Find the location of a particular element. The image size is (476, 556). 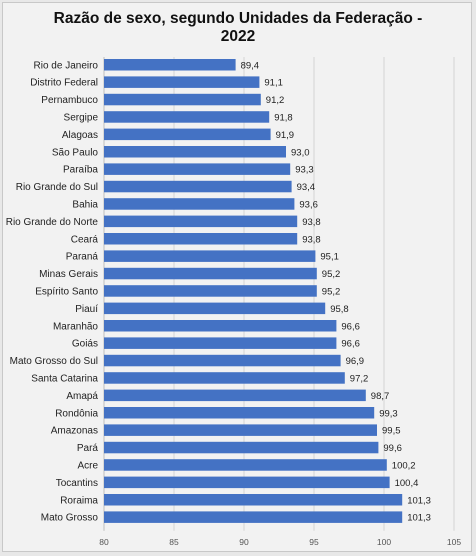

category-label: Paraíba is located at coordinates (80, 170).